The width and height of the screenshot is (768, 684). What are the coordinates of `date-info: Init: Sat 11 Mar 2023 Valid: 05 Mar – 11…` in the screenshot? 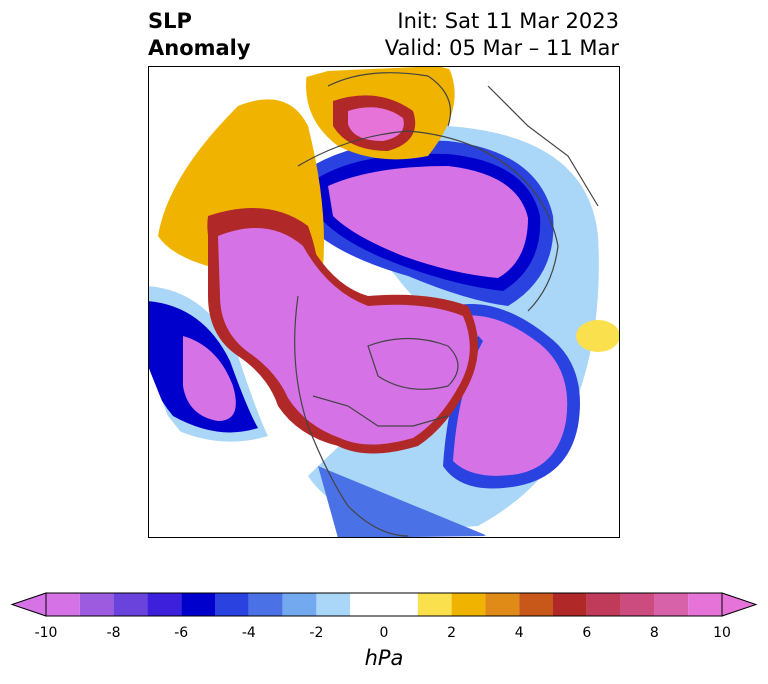 It's located at (502, 35).